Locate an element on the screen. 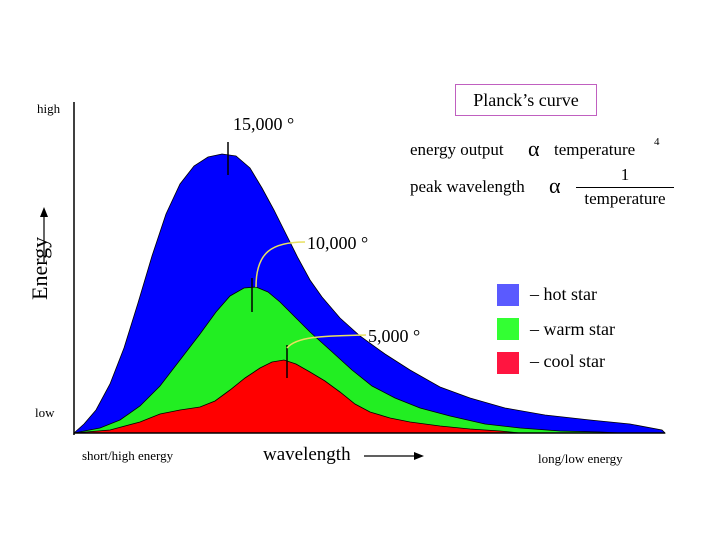 This screenshot has width=720, height=540. x-axis-left-label: short/high energy is located at coordinates (128, 455).